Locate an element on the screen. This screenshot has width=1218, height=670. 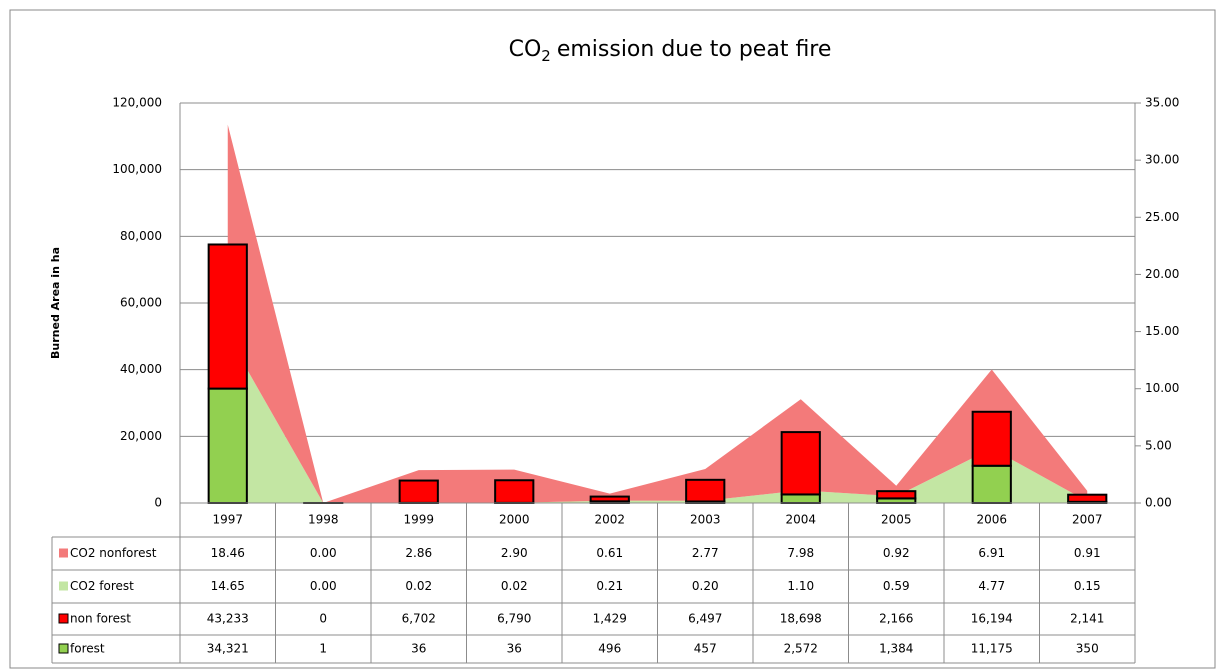
data-label: 457 is located at coordinates (705, 649).